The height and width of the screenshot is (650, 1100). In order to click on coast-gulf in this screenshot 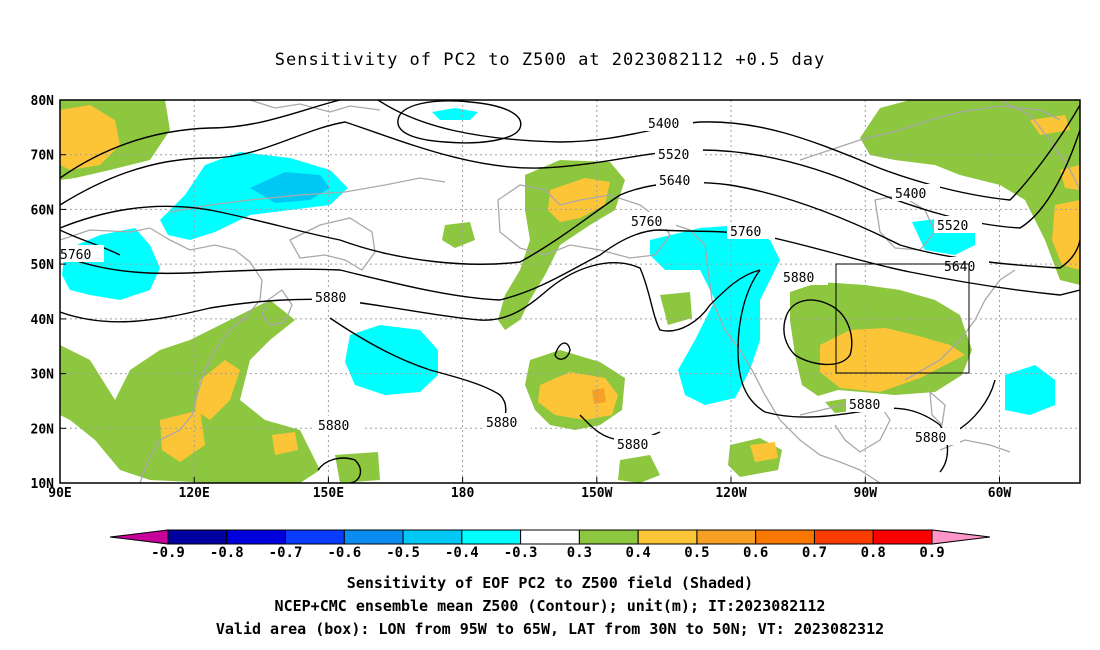, I will do `click(845, 426)`.